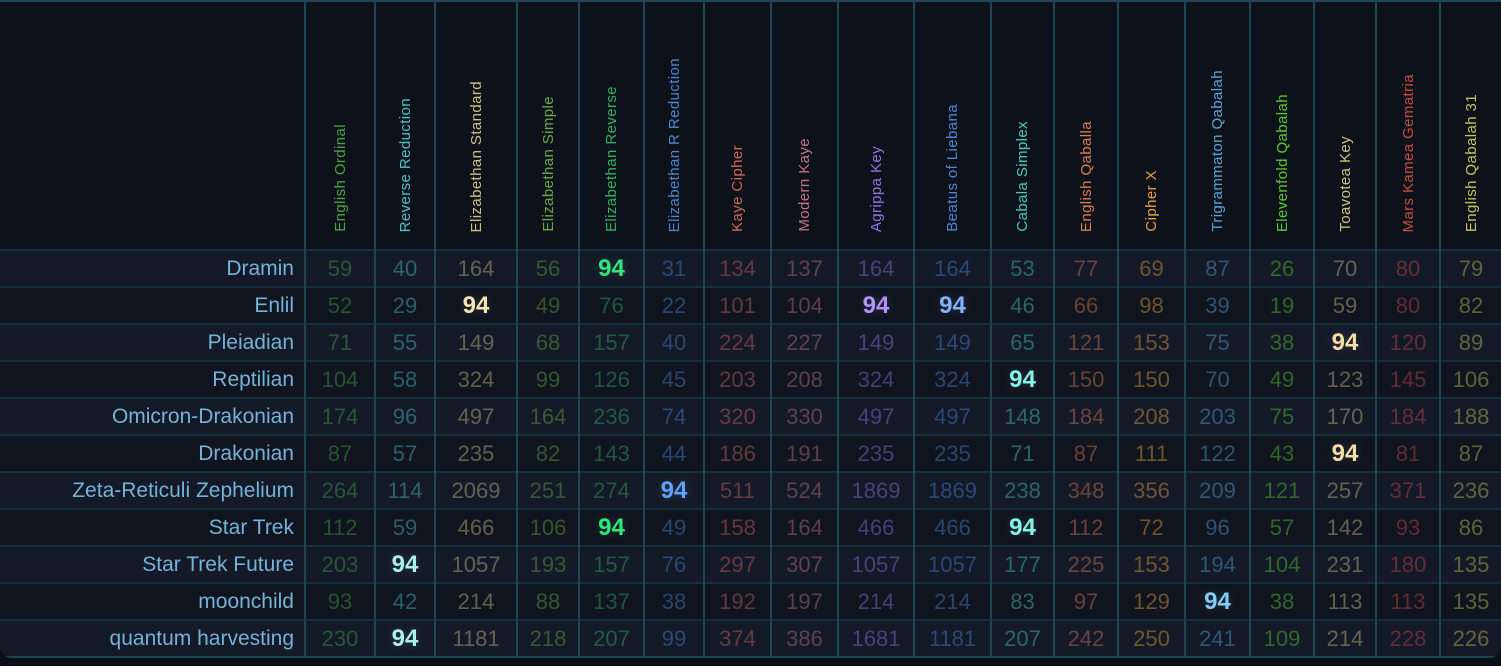 The image size is (1501, 666). I want to click on row-label: quantum harvesting, so click(152, 638).